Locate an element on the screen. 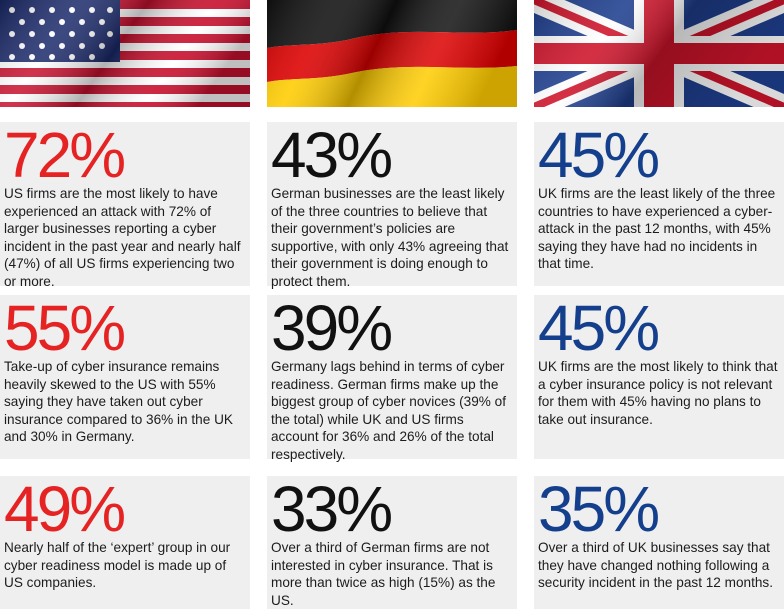 This screenshot has width=784, height=609. german-flag-icon is located at coordinates (392, 53).